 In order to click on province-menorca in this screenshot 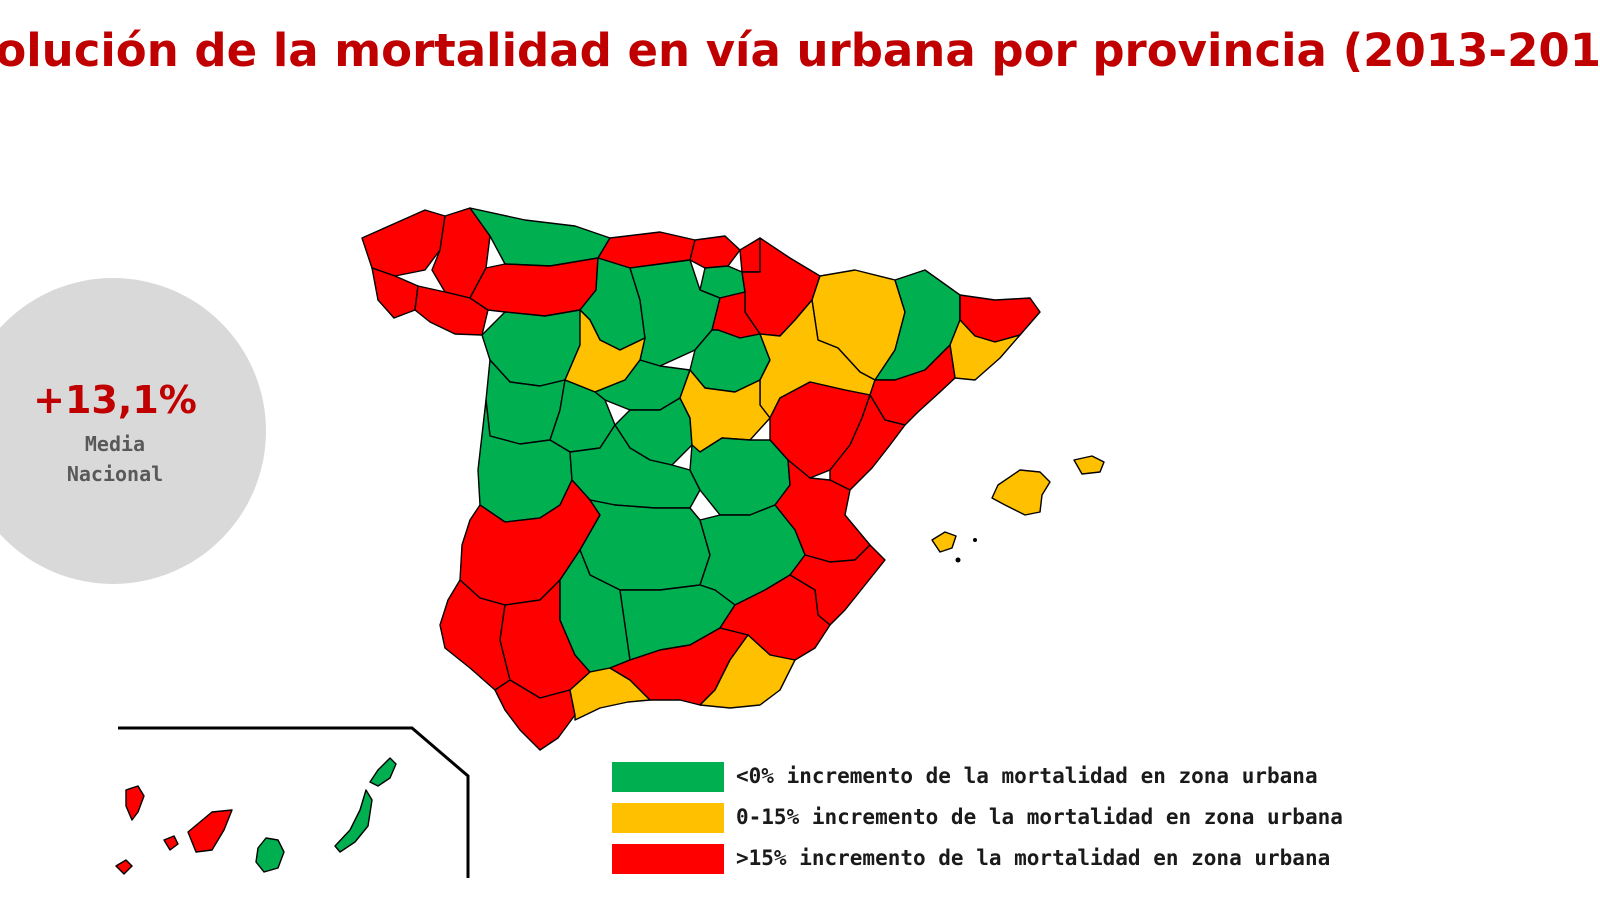, I will do `click(1089, 465)`.